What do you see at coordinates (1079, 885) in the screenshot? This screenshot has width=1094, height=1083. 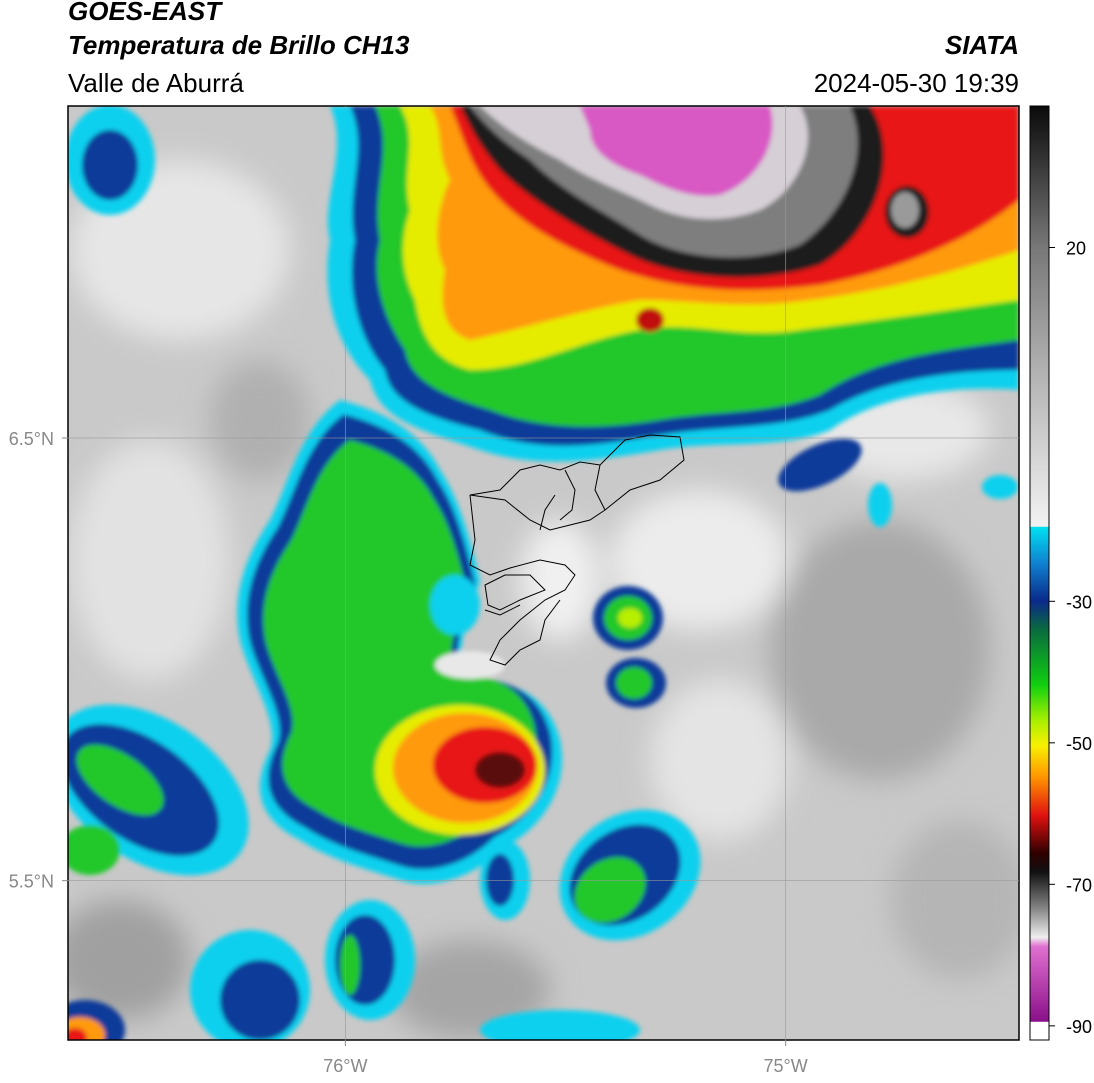 I see `colorbar-tick-label: -70` at bounding box center [1079, 885].